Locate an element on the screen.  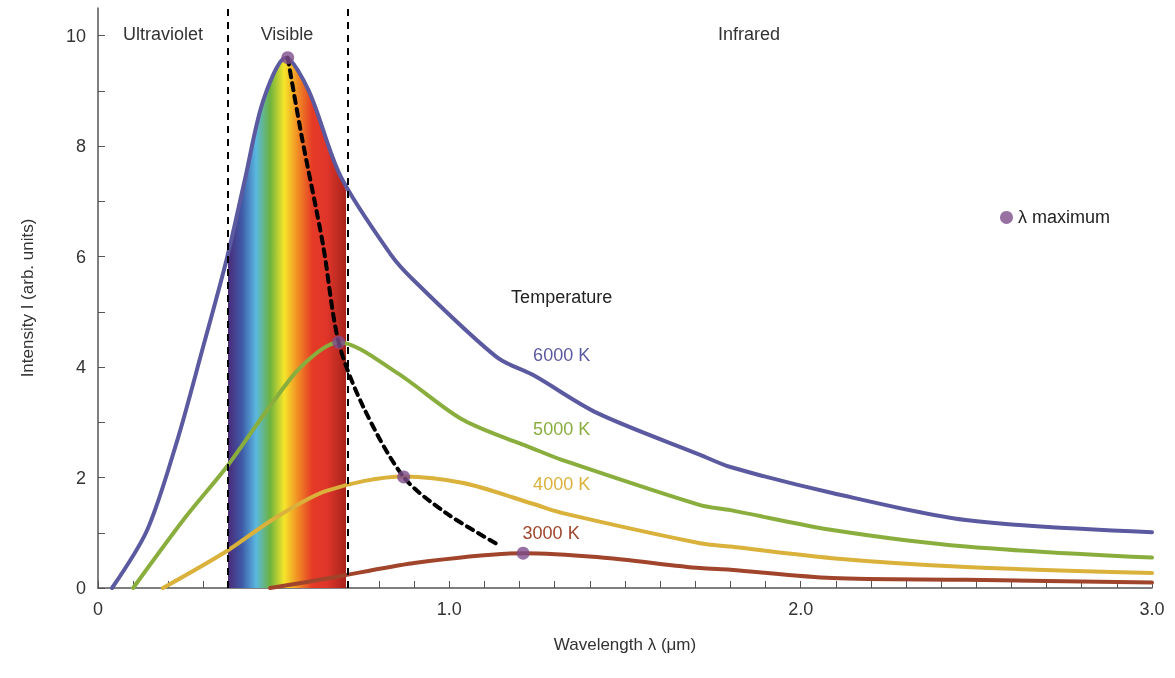
annotation: Ultraviolet is located at coordinates (163, 34).